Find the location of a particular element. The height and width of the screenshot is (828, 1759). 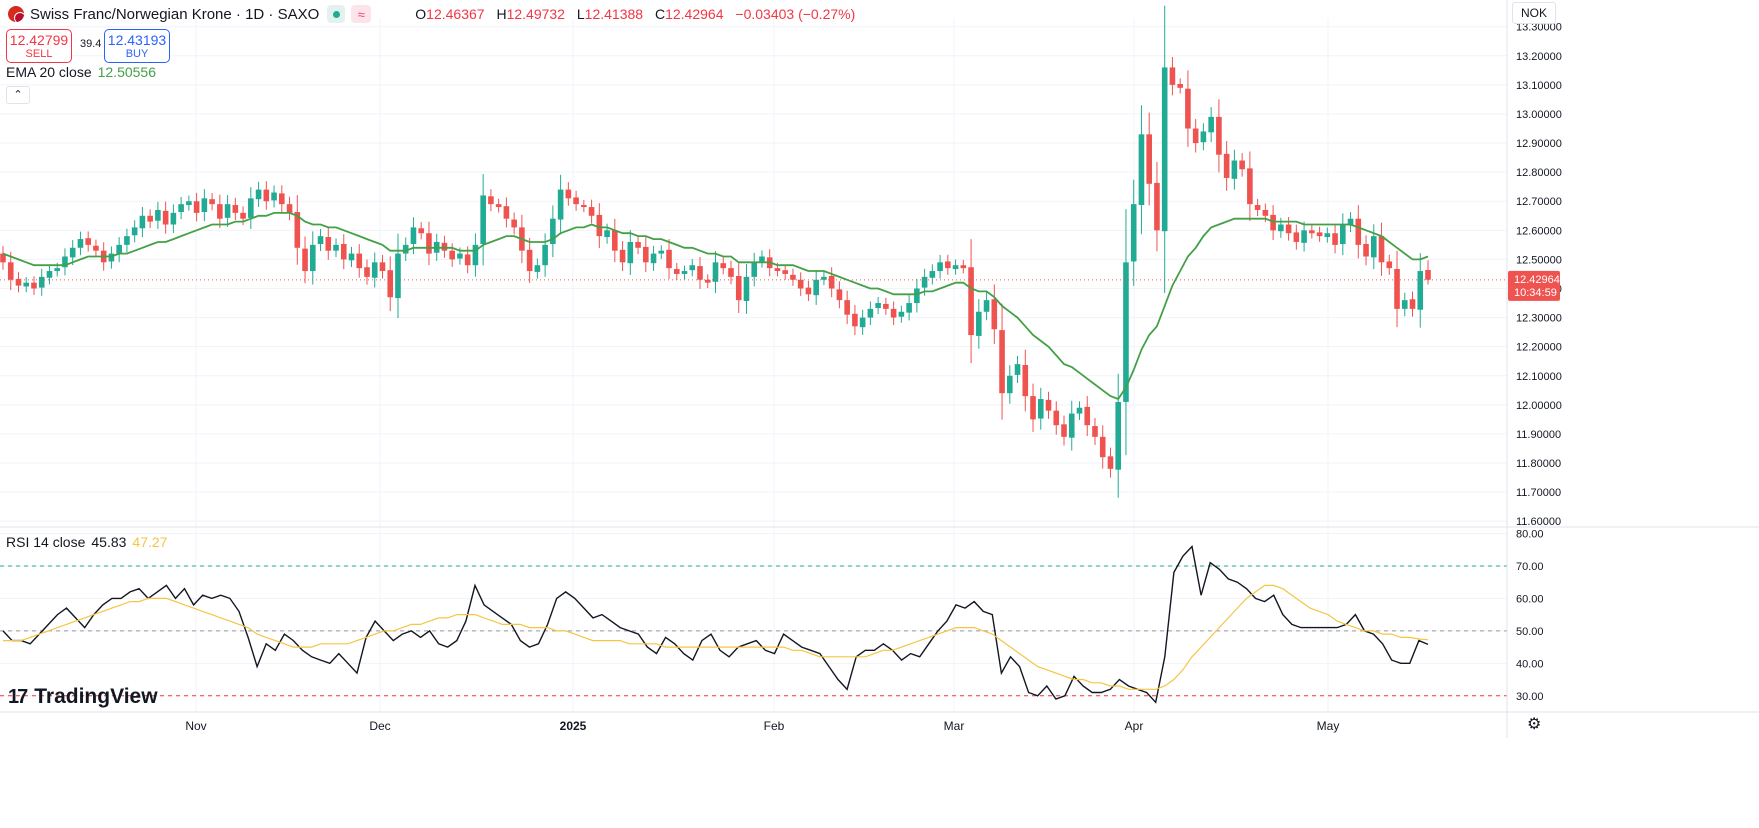

low-value: 12.41388 is located at coordinates (614, 14).